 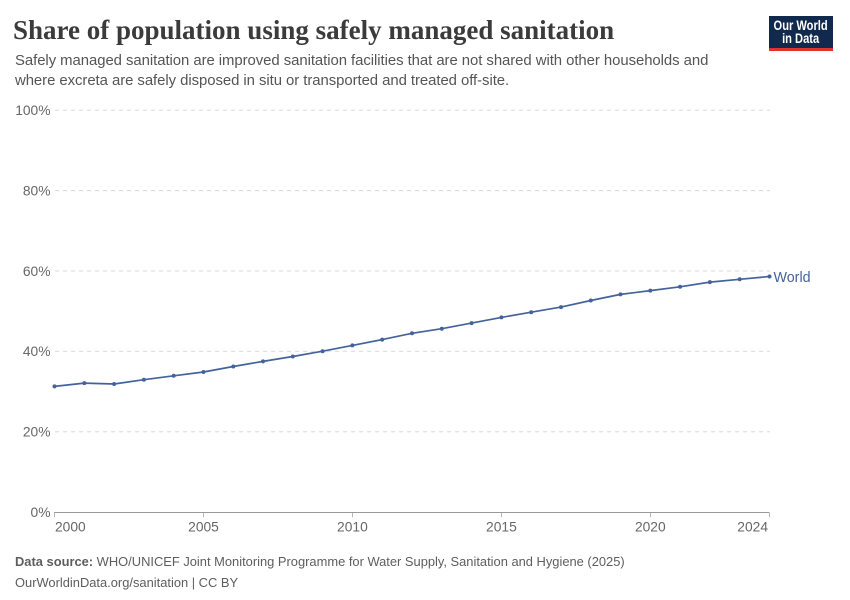 What do you see at coordinates (70, 527) in the screenshot?
I see `svg-text: 2000` at bounding box center [70, 527].